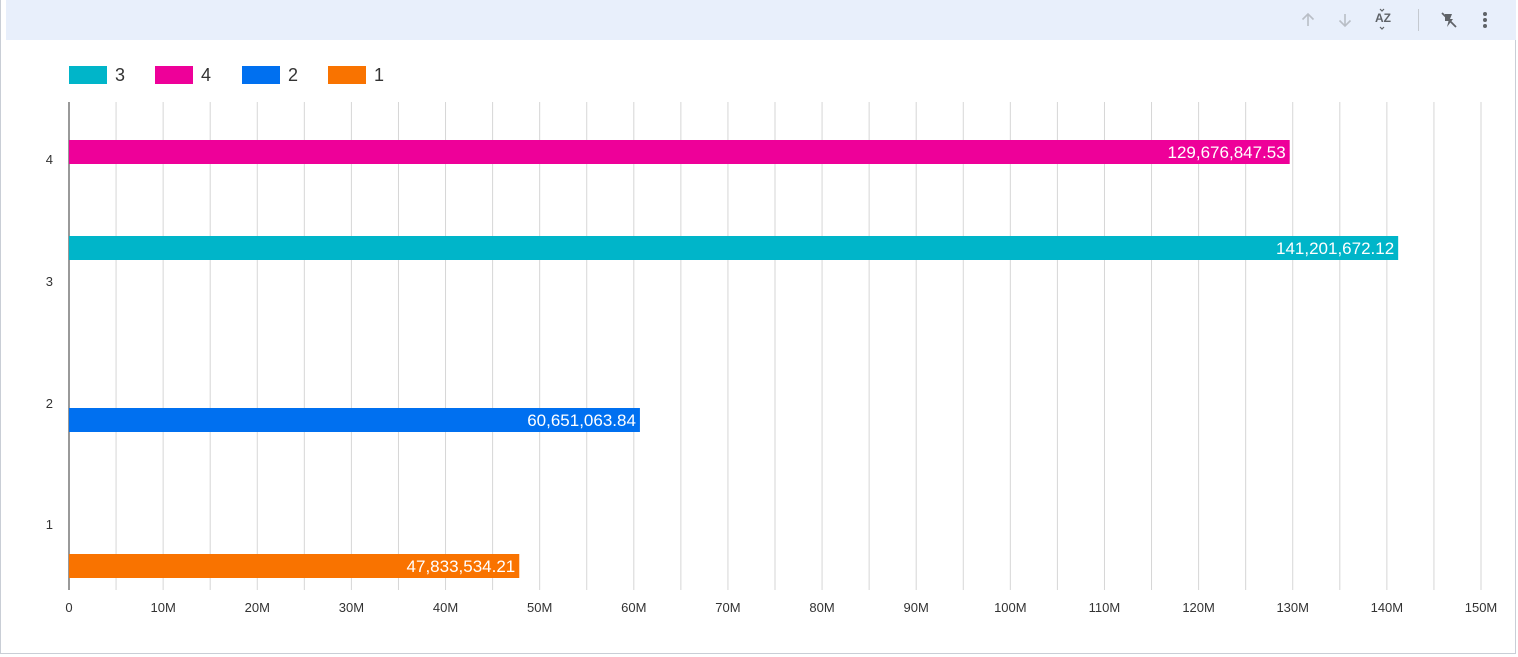  I want to click on sort-az-icon: AZ, so click(1383, 19).